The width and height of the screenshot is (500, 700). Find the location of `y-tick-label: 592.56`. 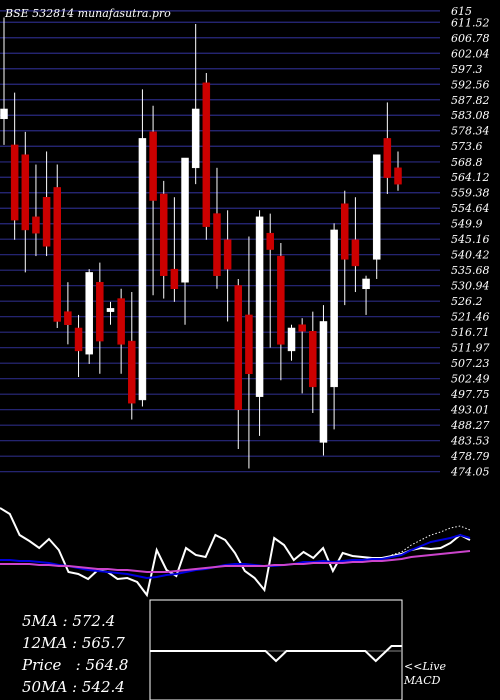

y-tick-label: 592.56 is located at coordinates (470, 84).